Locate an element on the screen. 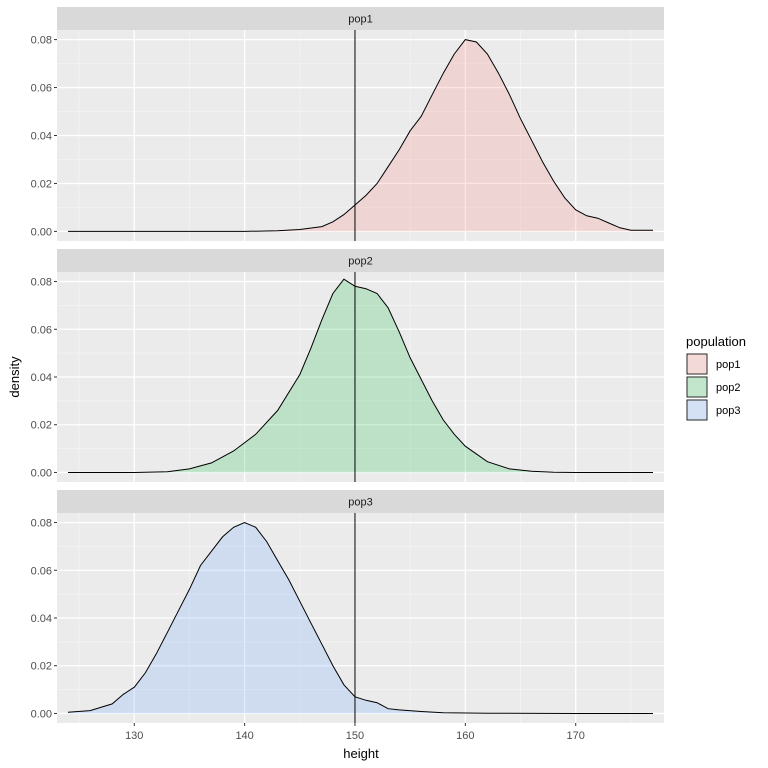 This screenshot has width=768, height=768. strip-label: pop1 is located at coordinates (360, 20).